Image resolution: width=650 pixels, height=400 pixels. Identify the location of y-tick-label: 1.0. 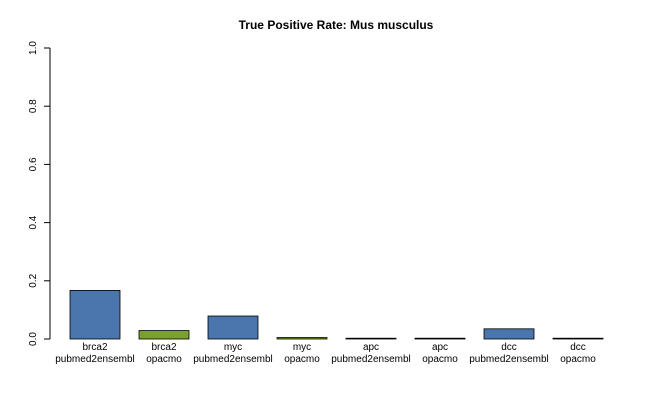
(33, 48).